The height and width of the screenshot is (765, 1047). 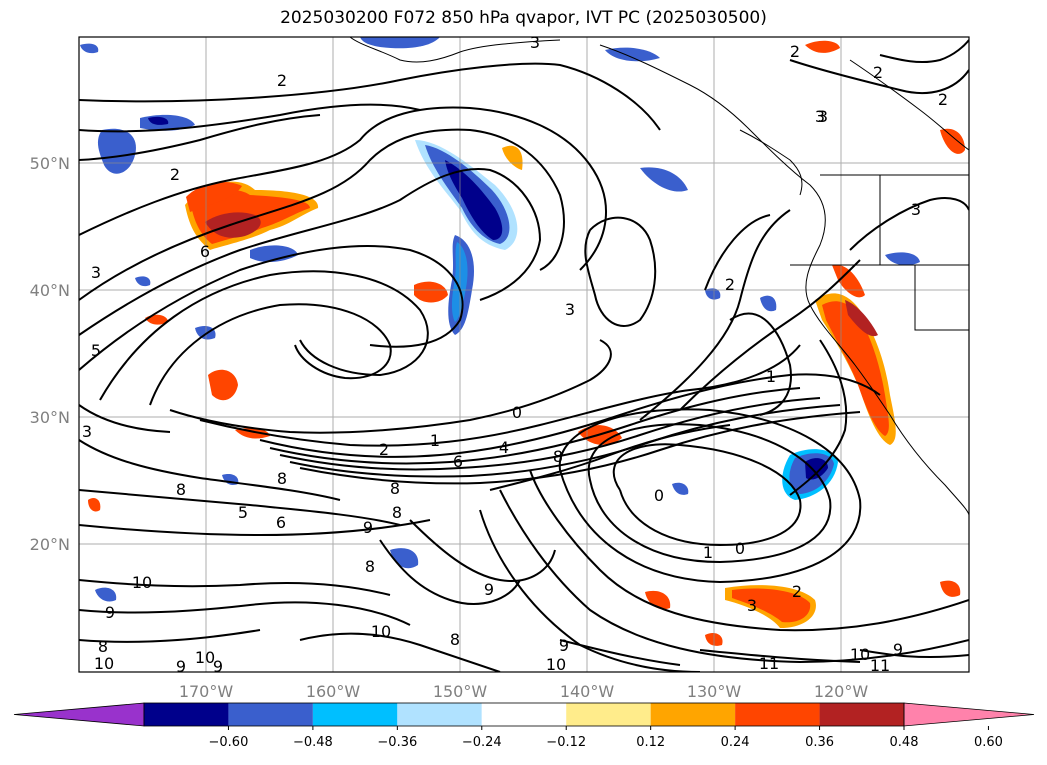 I want to click on colorbar-tick-label: 0.36, so click(x=819, y=742).